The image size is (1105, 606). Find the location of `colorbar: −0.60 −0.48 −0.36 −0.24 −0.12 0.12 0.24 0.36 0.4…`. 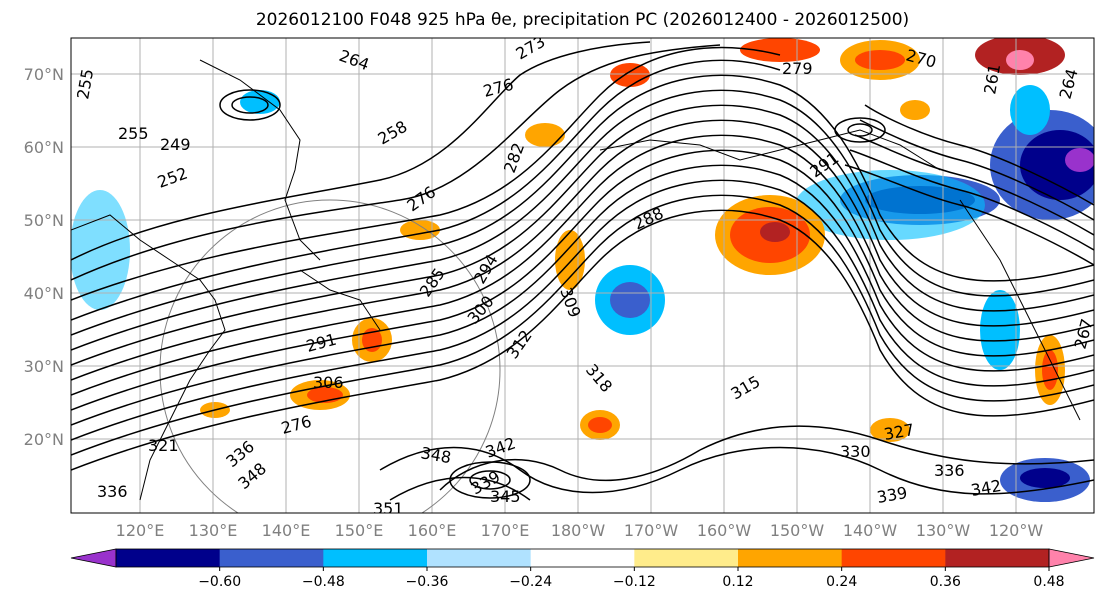

colorbar: −0.60 −0.48 −0.36 −0.24 −0.12 0.12 0.24 0.36 0.4… is located at coordinates (582, 569).